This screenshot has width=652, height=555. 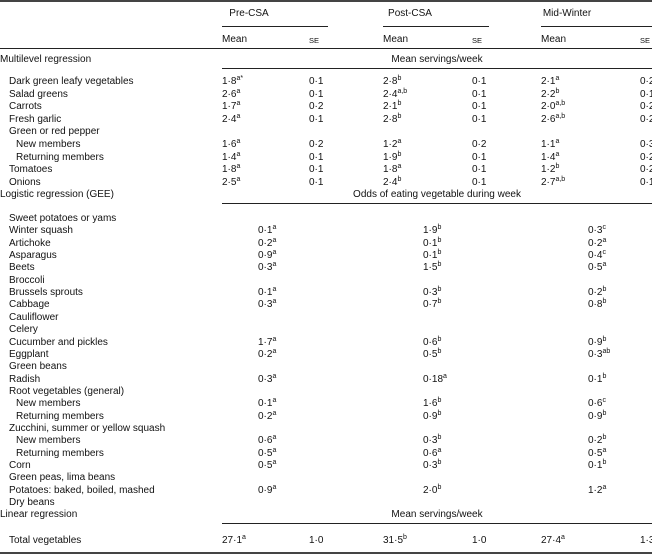 I want to click on value-text: 2·4, so click(x=390, y=94).